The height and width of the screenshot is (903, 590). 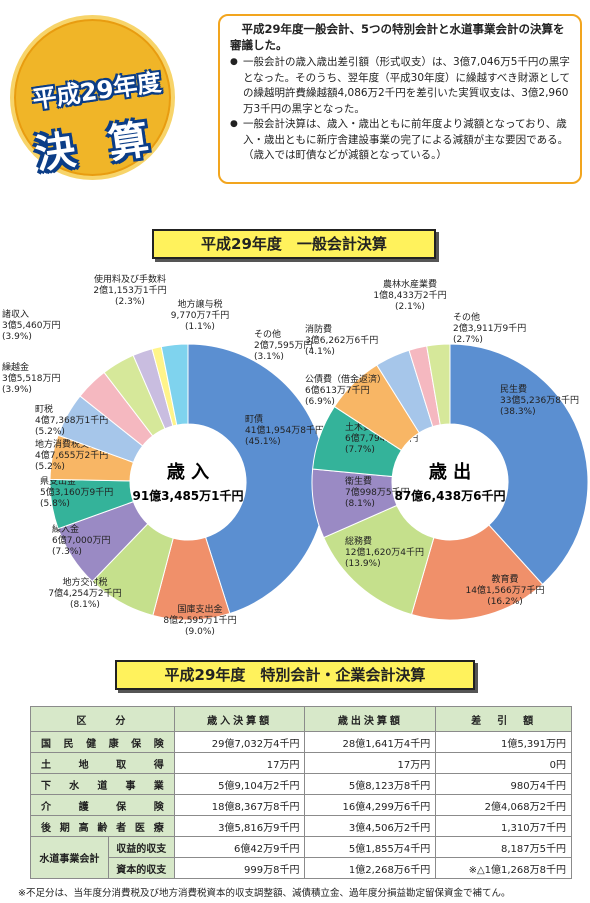 I want to click on table-row: 資本的収支 999万8千円 1億2,268万6千円 ※△1億1,268万8千円, so click(x=301, y=868).